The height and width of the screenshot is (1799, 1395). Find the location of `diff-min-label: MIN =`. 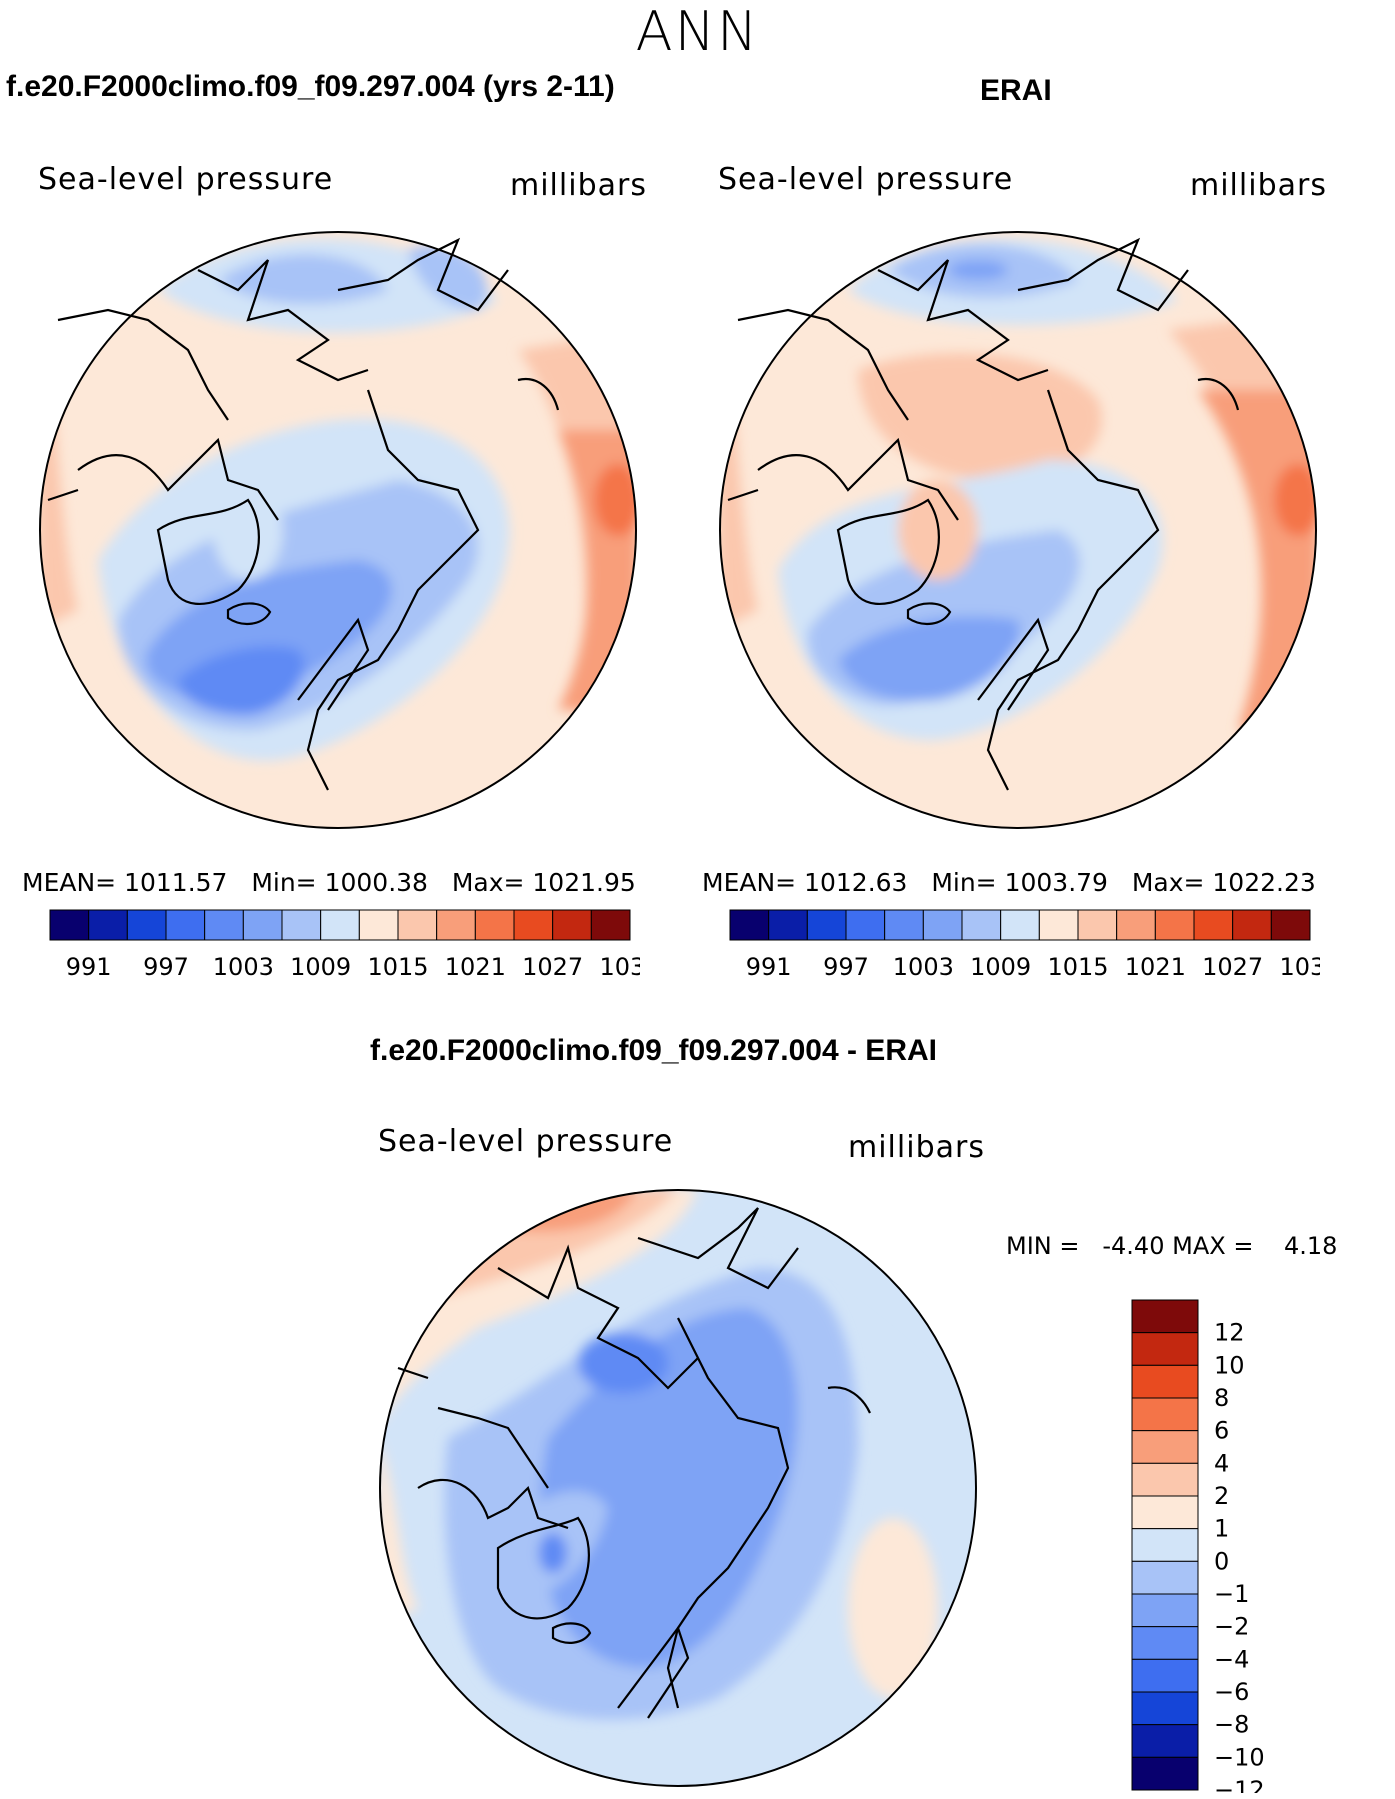

diff-min-label: MIN = is located at coordinates (1043, 1246).